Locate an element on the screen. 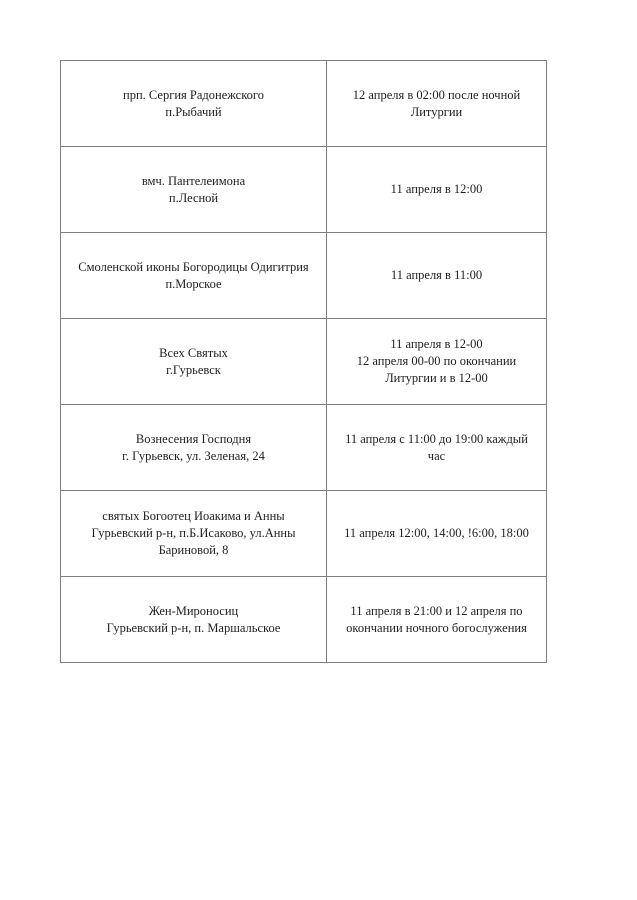 The height and width of the screenshot is (900, 637). text-line: Литургии и в 12-00 is located at coordinates (436, 378).